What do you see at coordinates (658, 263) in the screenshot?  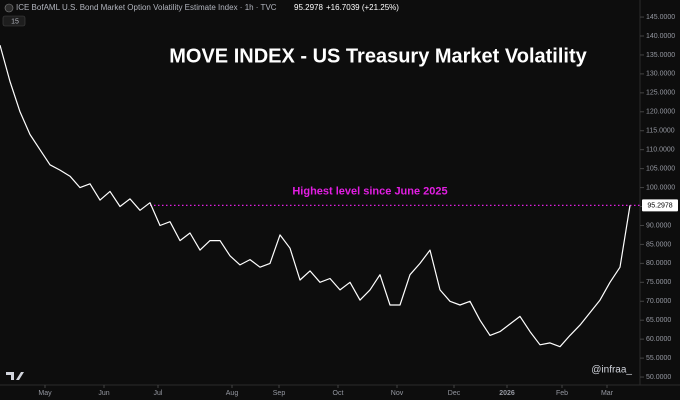 I see `y-tick-label: 80.0000` at bounding box center [658, 263].